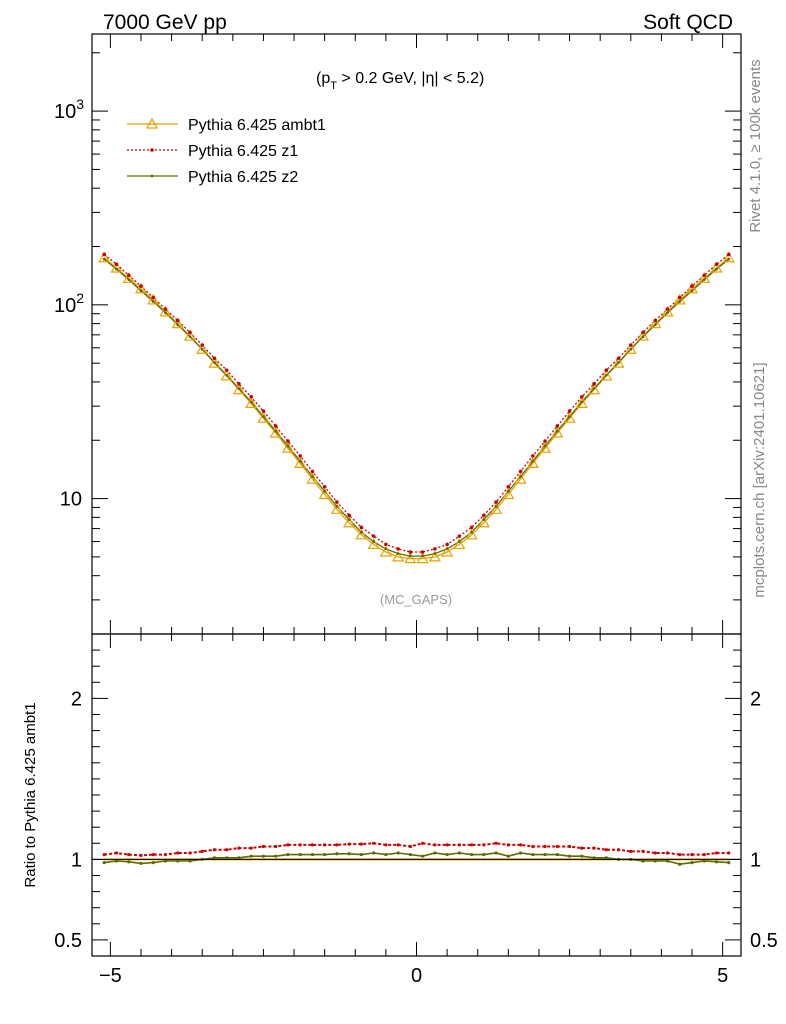  What do you see at coordinates (722, 976) in the screenshot?
I see `x-tick-label: 5` at bounding box center [722, 976].